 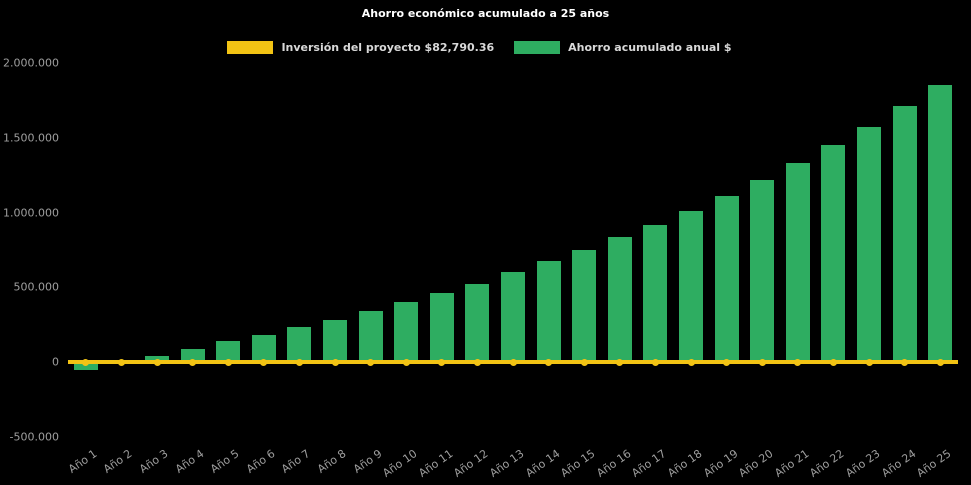 I want to click on x-axis-tick-label: Año 8, so click(x=332, y=461).